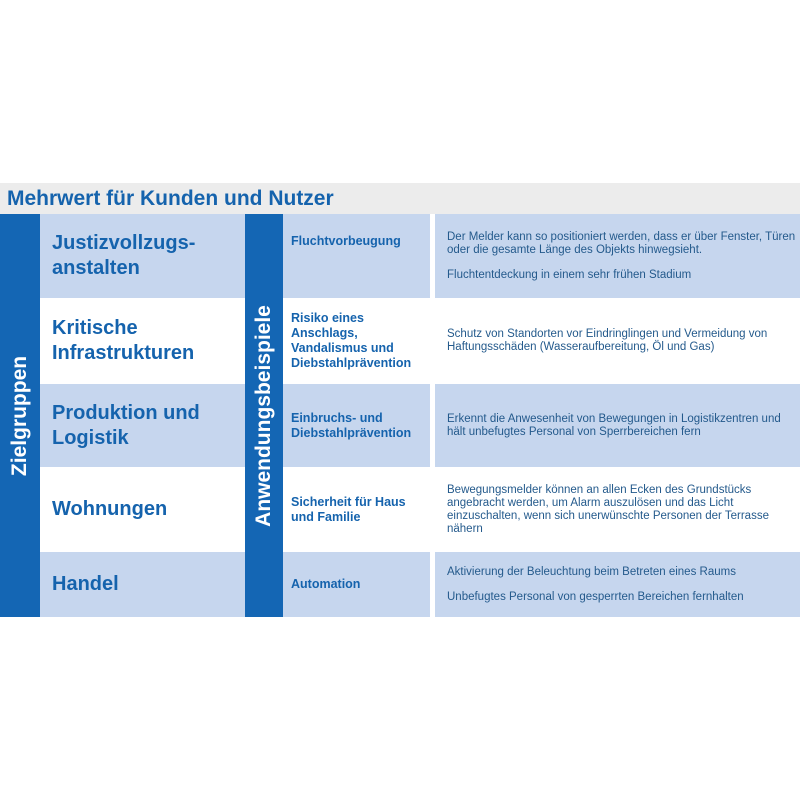  I want to click on target-group-cell: Kritische Infrastrukturen, so click(123, 340).